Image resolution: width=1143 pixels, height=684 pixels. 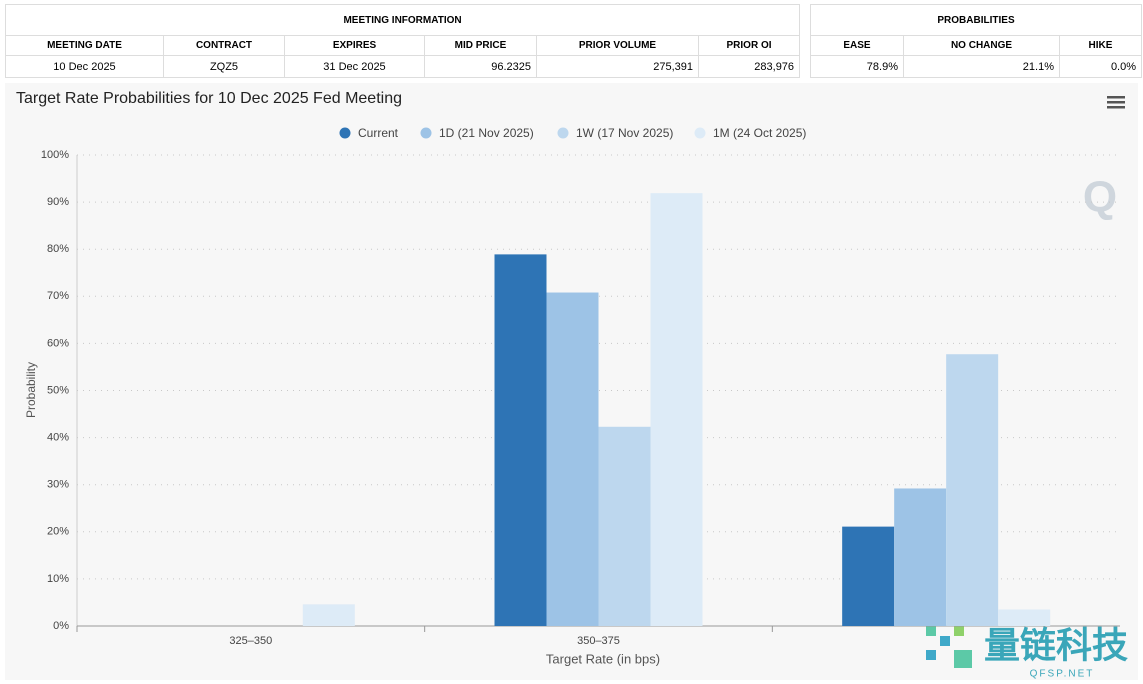 What do you see at coordinates (250, 641) in the screenshot?
I see `x-tick-label: 325–350` at bounding box center [250, 641].